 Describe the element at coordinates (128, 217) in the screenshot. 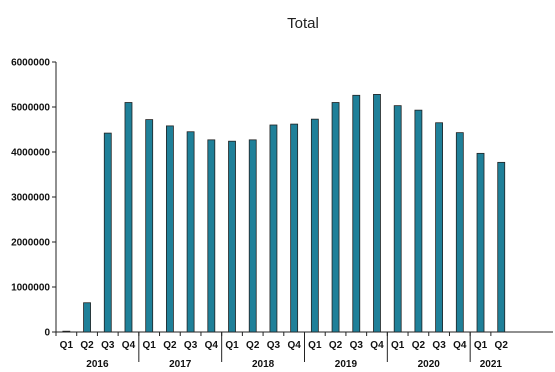

I see `bar-2016-q4` at that location.